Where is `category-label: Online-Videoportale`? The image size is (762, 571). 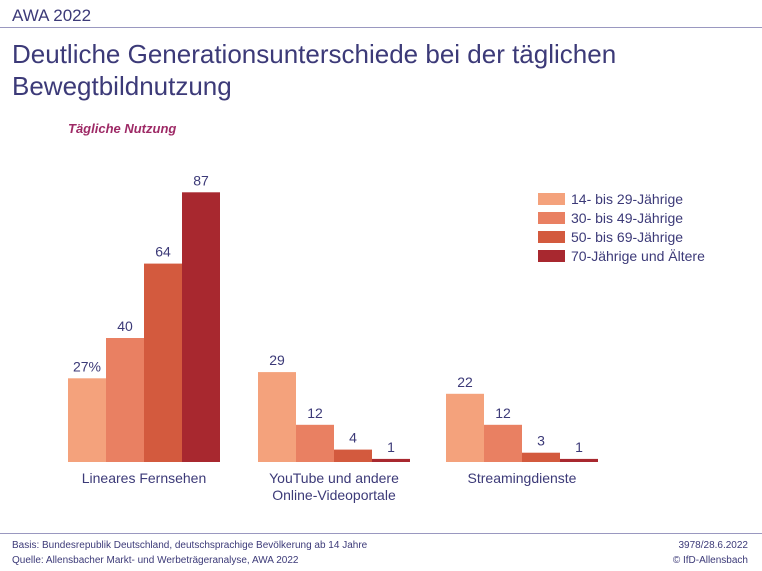 category-label: Online-Videoportale is located at coordinates (334, 495).